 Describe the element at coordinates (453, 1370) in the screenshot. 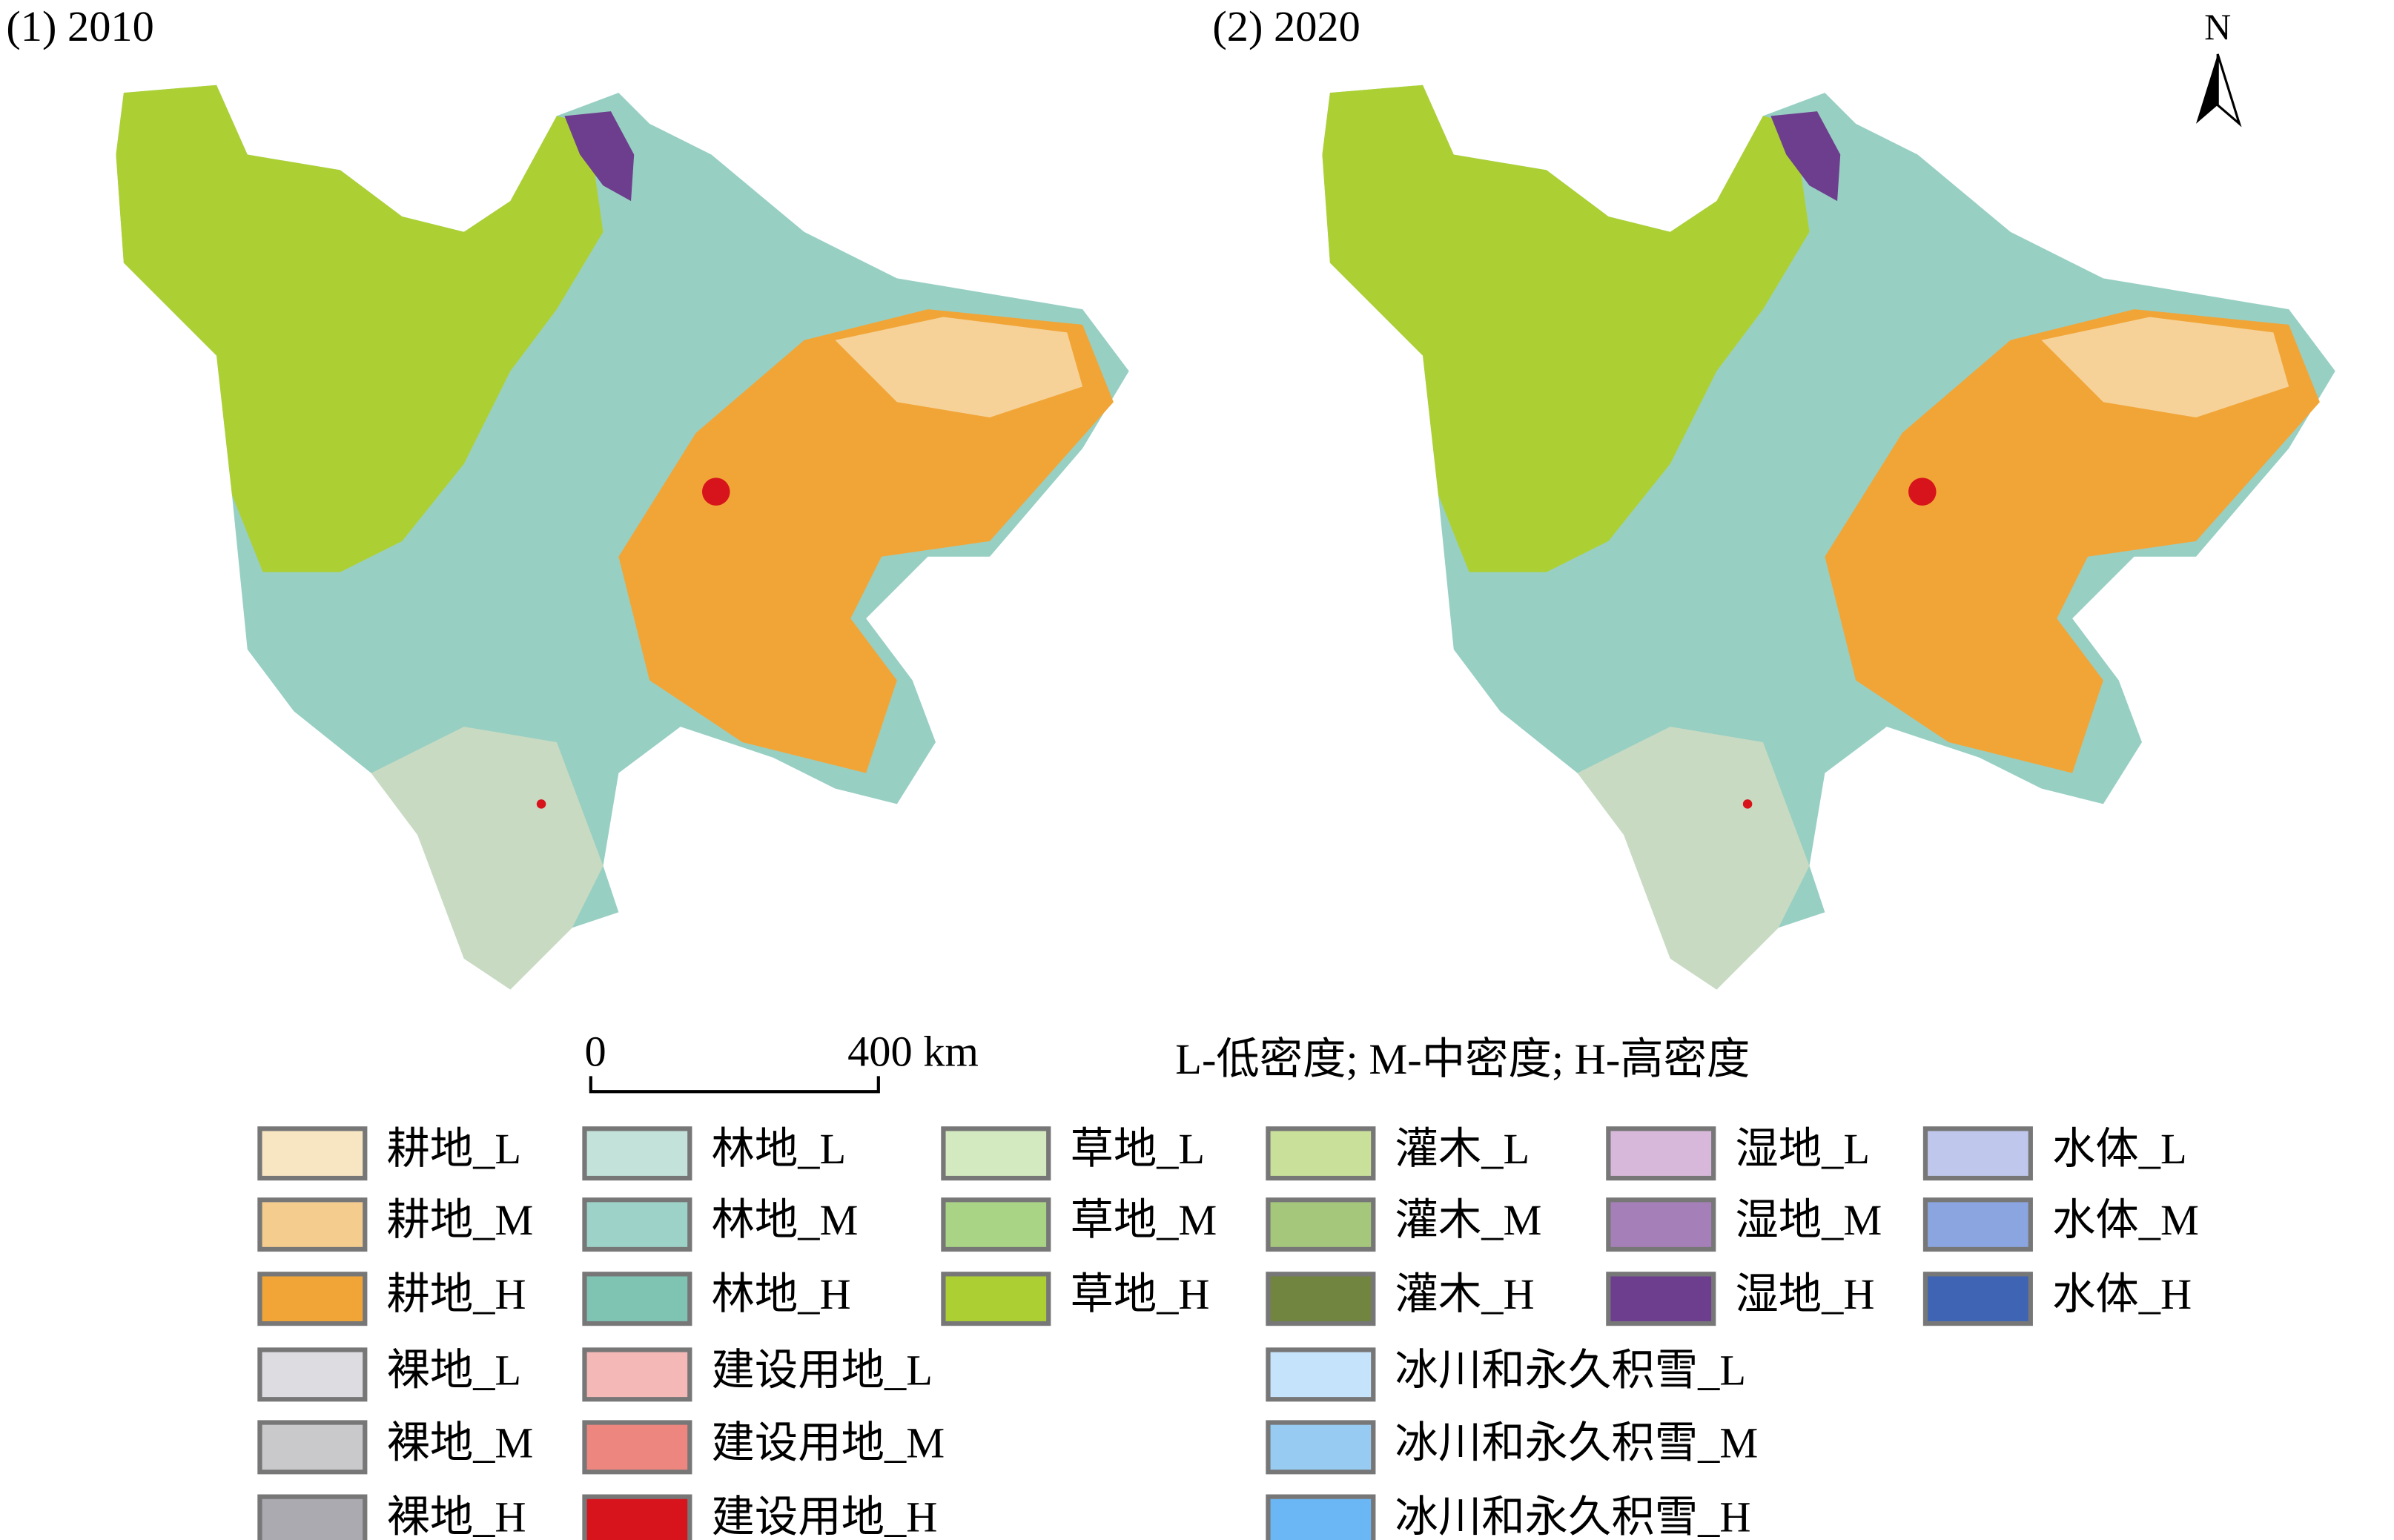

I see `legend-label: 裸地_L` at that location.